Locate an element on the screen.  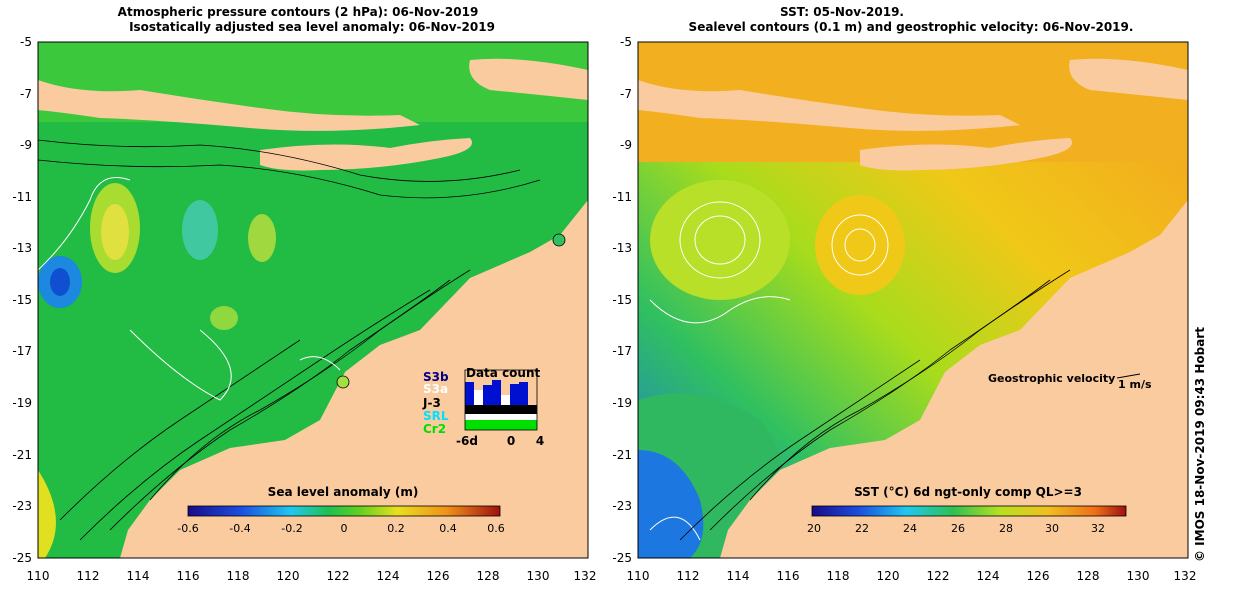
sst-eddy is located at coordinates (720, 240).